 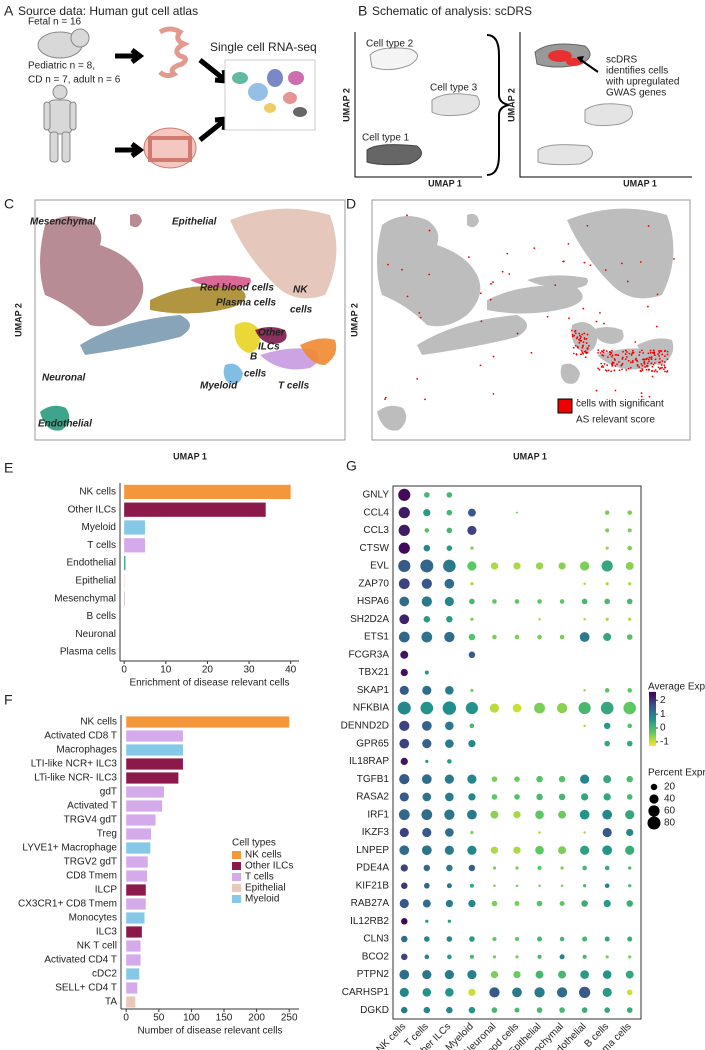 What do you see at coordinates (362, 11) in the screenshot?
I see `label: B` at bounding box center [362, 11].